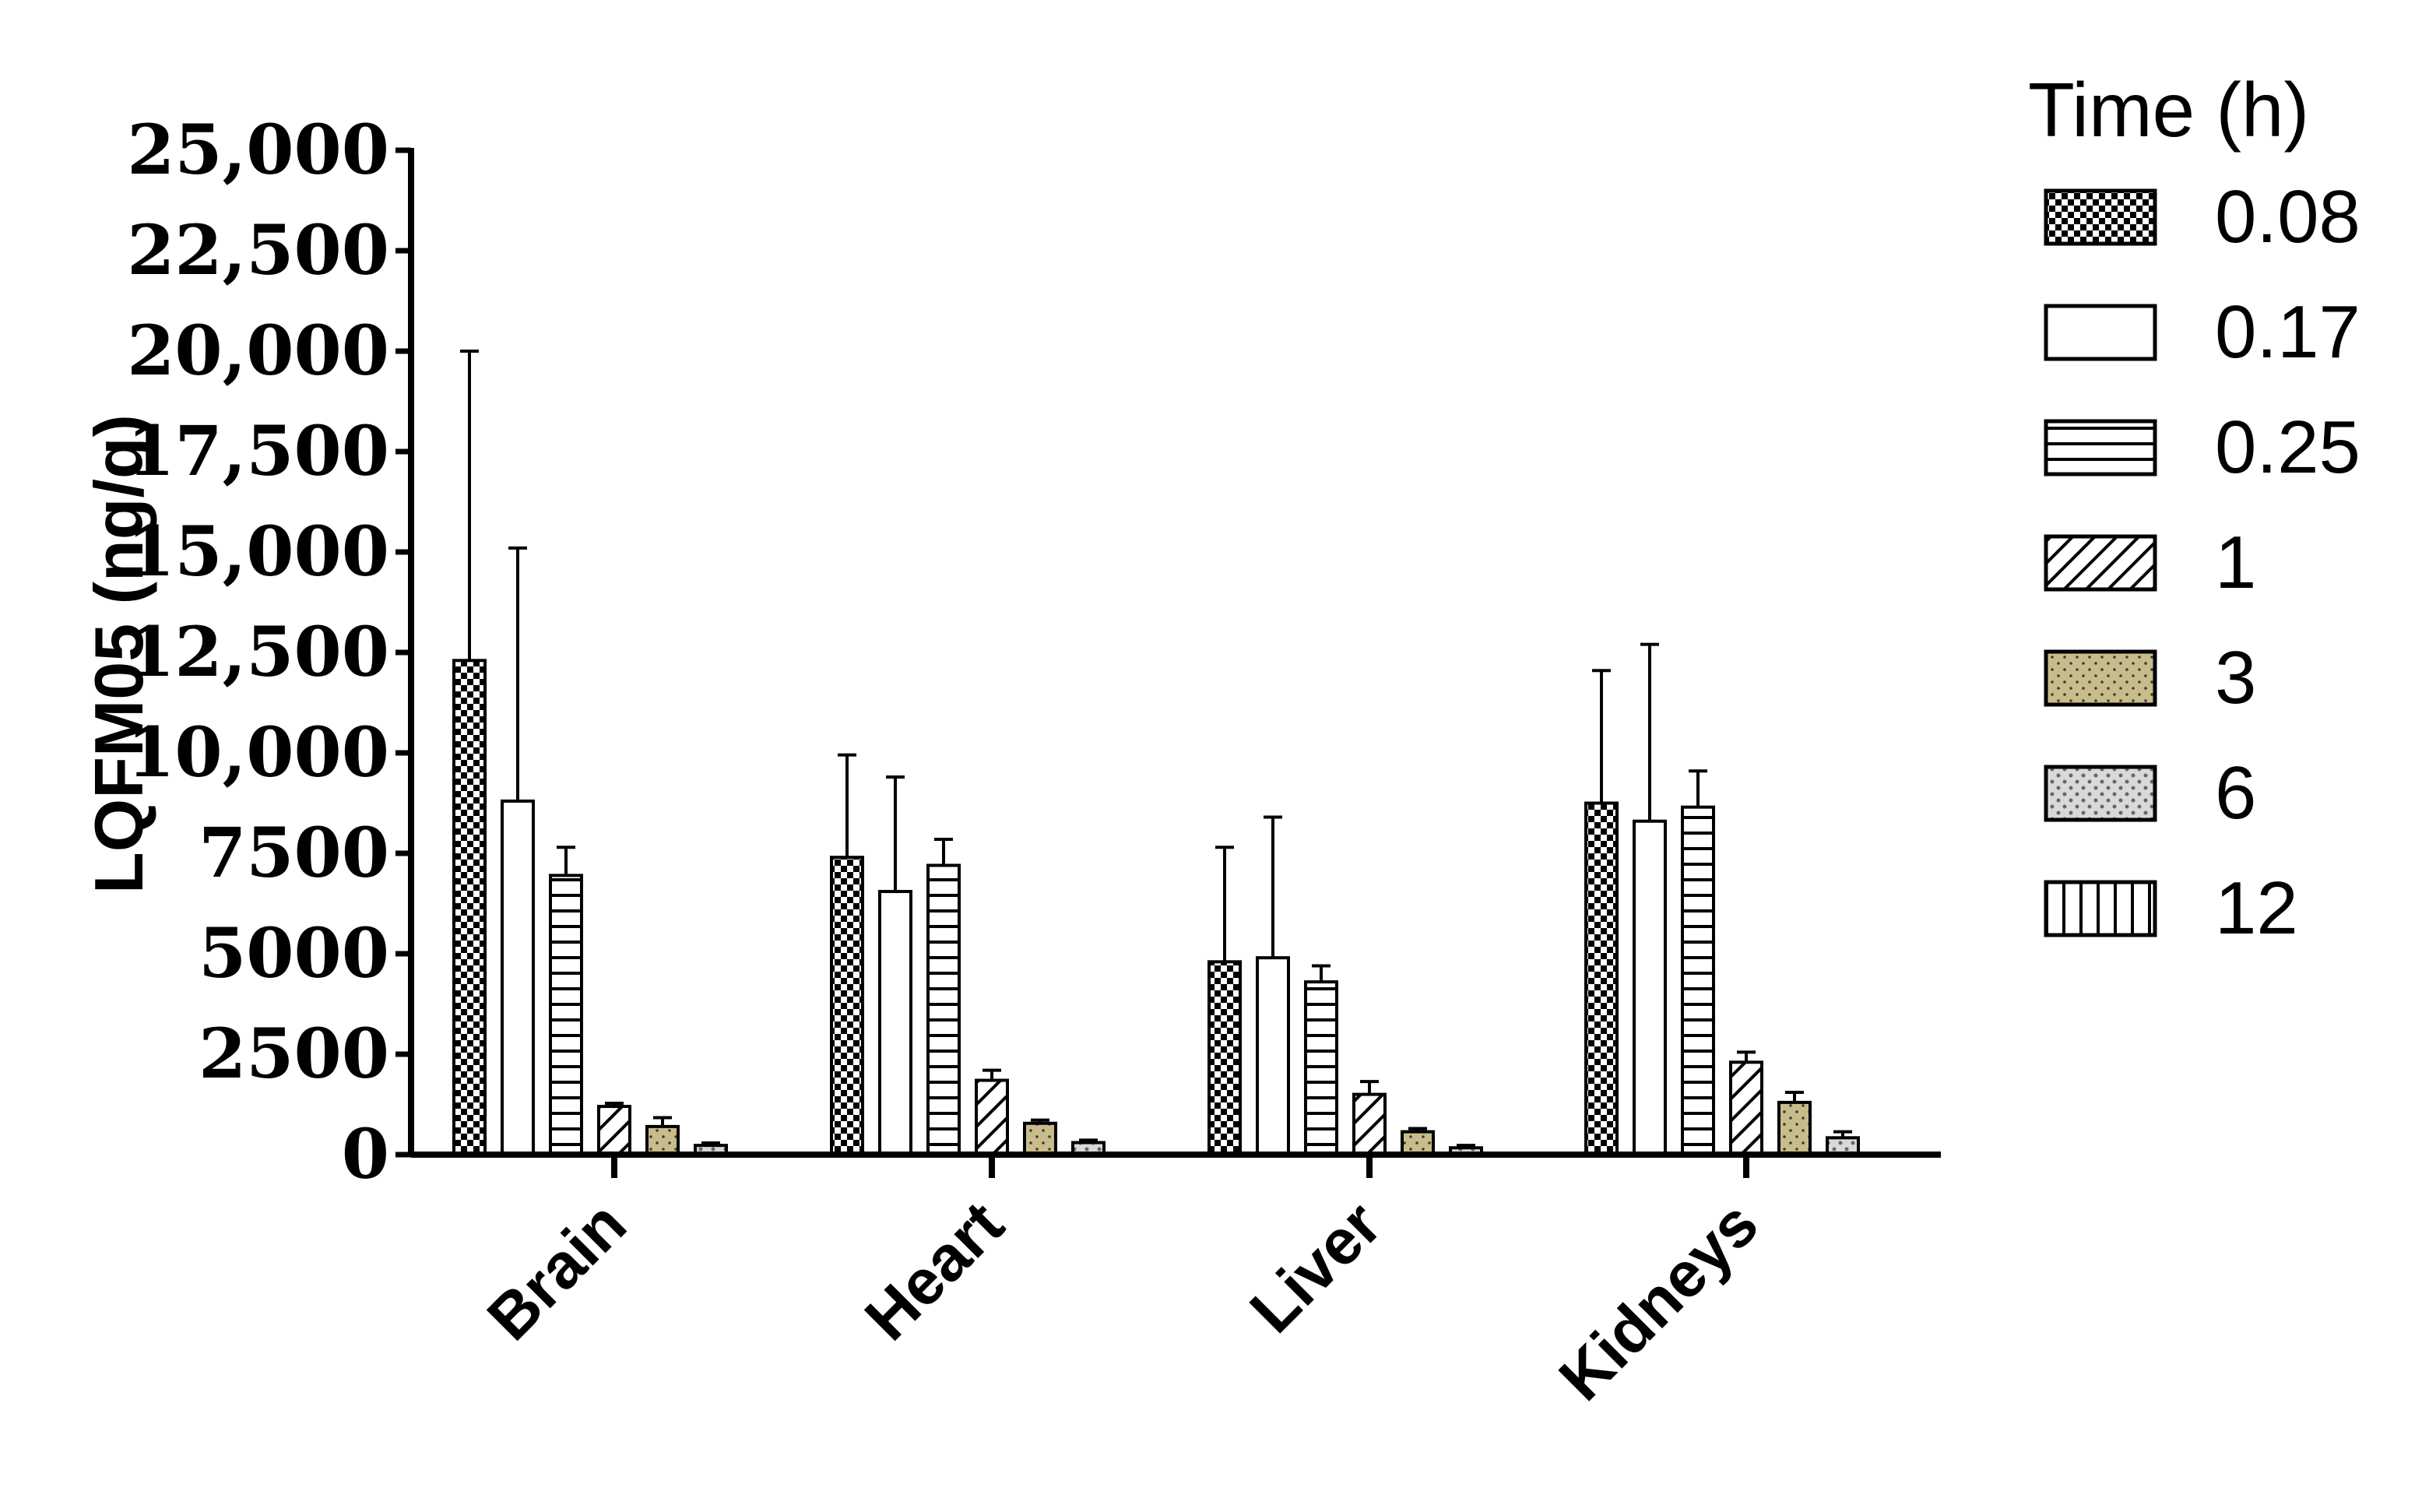 The height and width of the screenshot is (1512, 2429). Describe the element at coordinates (2194, 509) in the screenshot. I see `legend: Time (h) 0.08 0.17 0.25 1 3 6 12` at that location.